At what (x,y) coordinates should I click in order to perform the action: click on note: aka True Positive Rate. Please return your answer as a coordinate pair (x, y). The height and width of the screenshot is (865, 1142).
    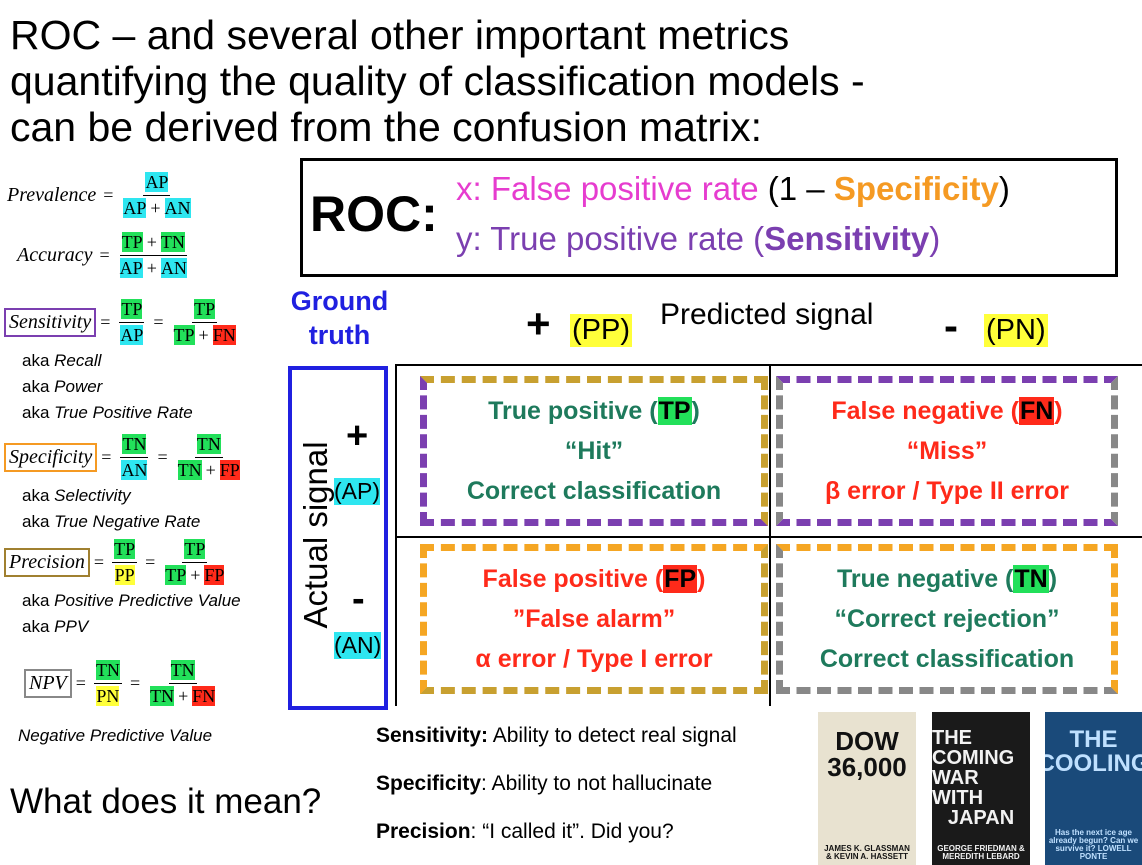
    Looking at the image, I should click on (107, 413).